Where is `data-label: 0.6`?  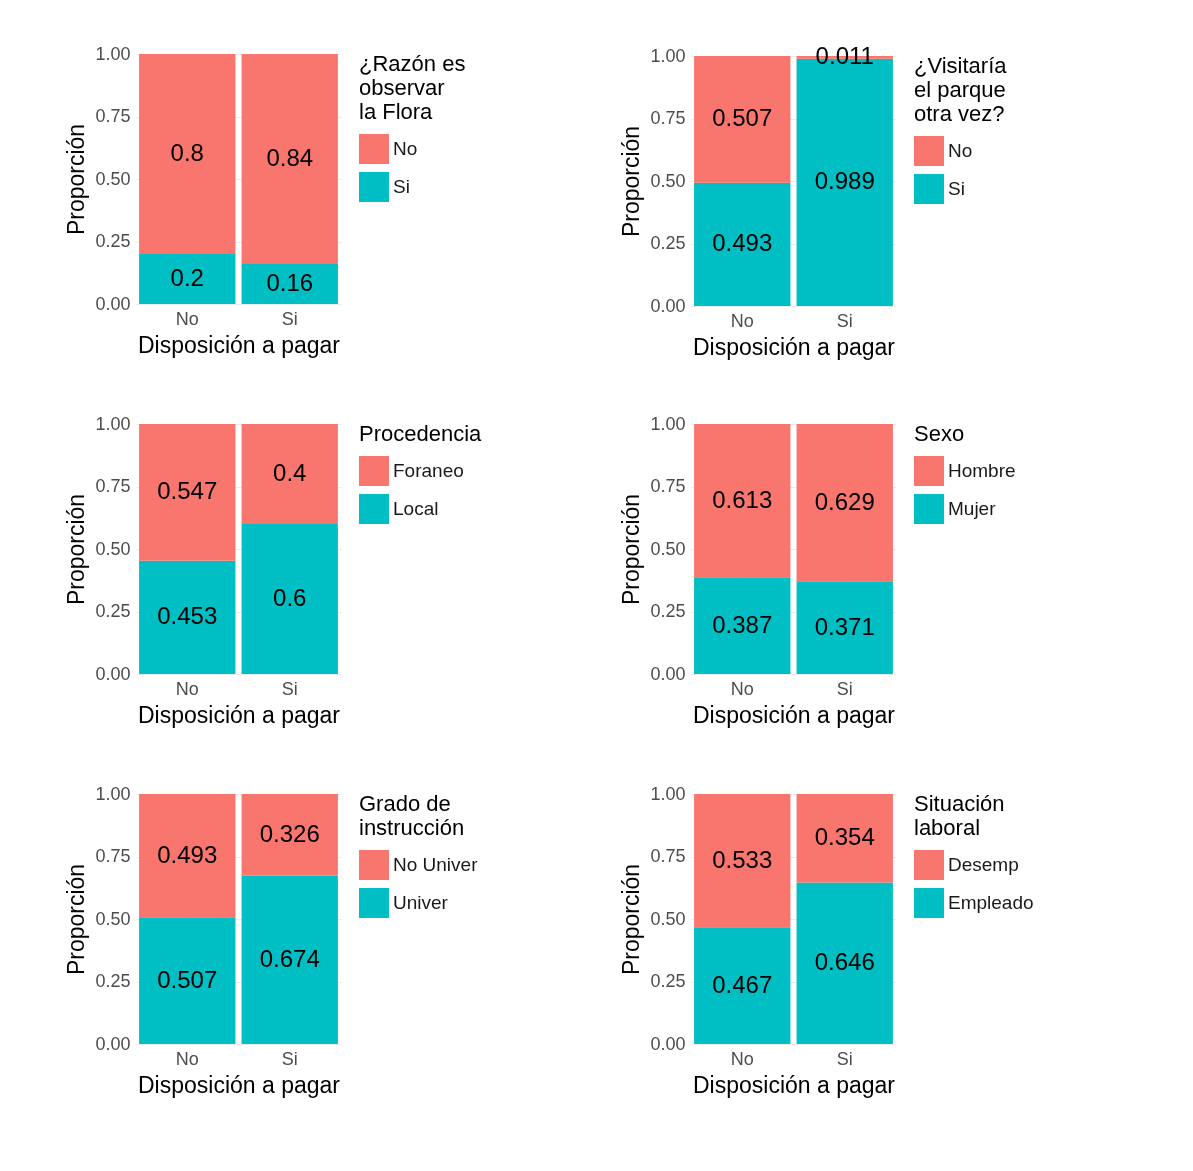
data-label: 0.6 is located at coordinates (290, 597).